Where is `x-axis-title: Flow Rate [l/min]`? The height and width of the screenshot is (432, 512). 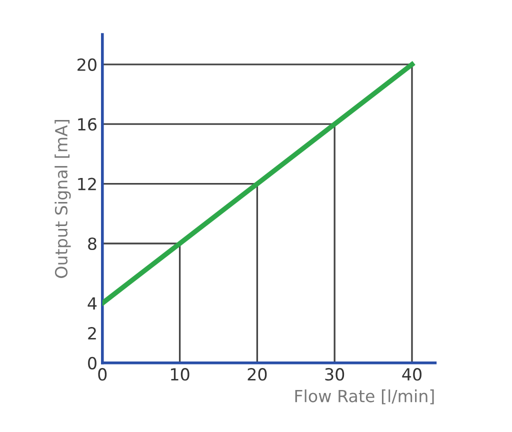
x-axis-title: Flow Rate [l/min] is located at coordinates (364, 396).